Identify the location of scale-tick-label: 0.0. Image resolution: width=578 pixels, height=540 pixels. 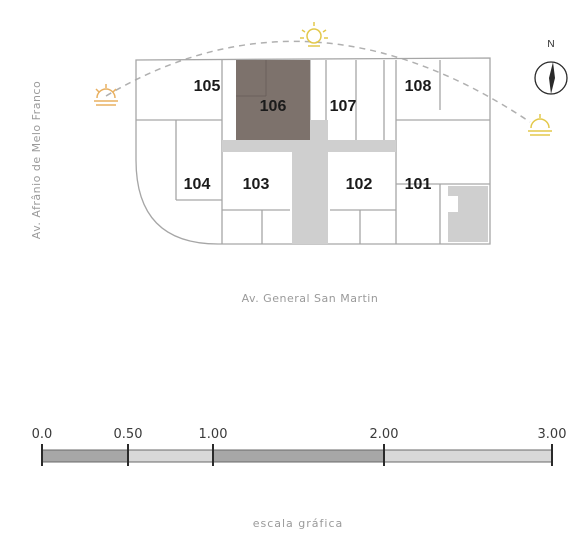
(42, 434).